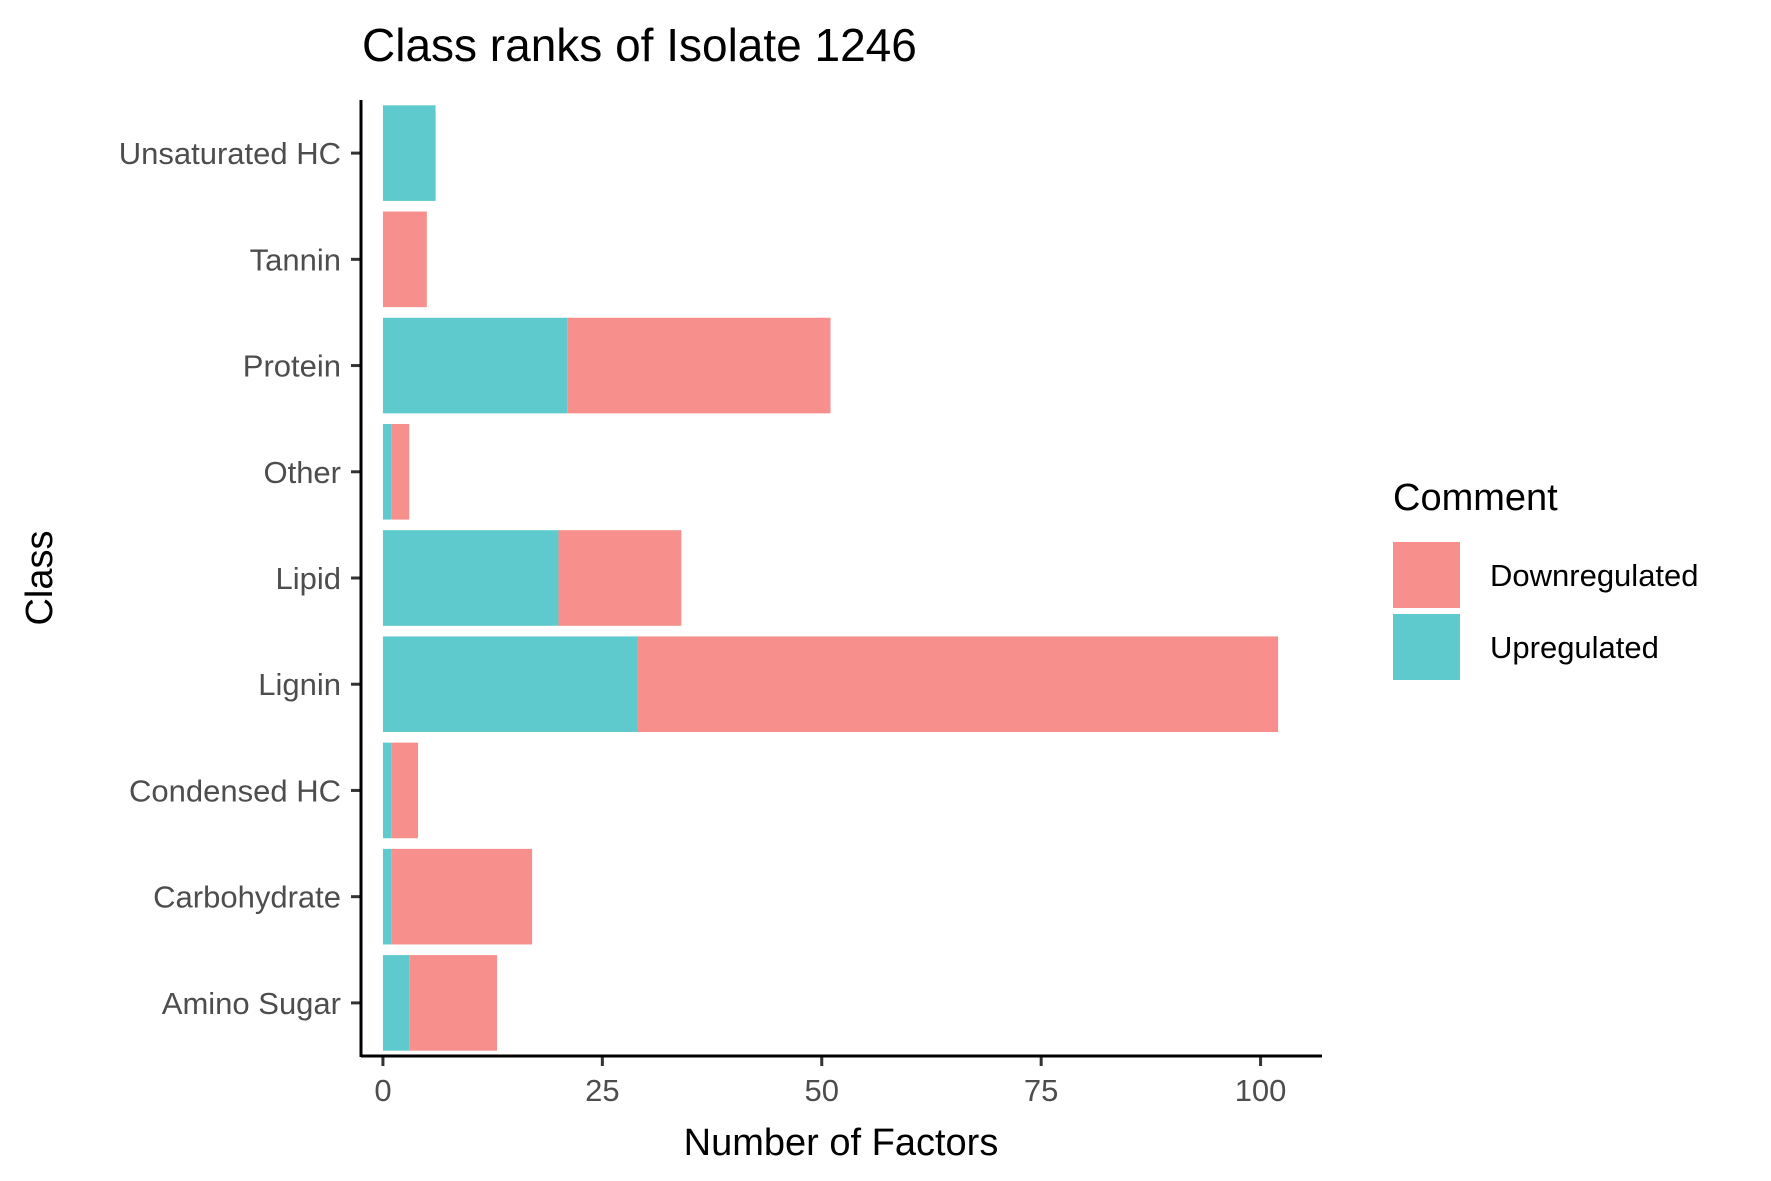 The image size is (1771, 1181). Describe the element at coordinates (841, 1143) in the screenshot. I see `x-axis-title: Number of Factors` at that location.